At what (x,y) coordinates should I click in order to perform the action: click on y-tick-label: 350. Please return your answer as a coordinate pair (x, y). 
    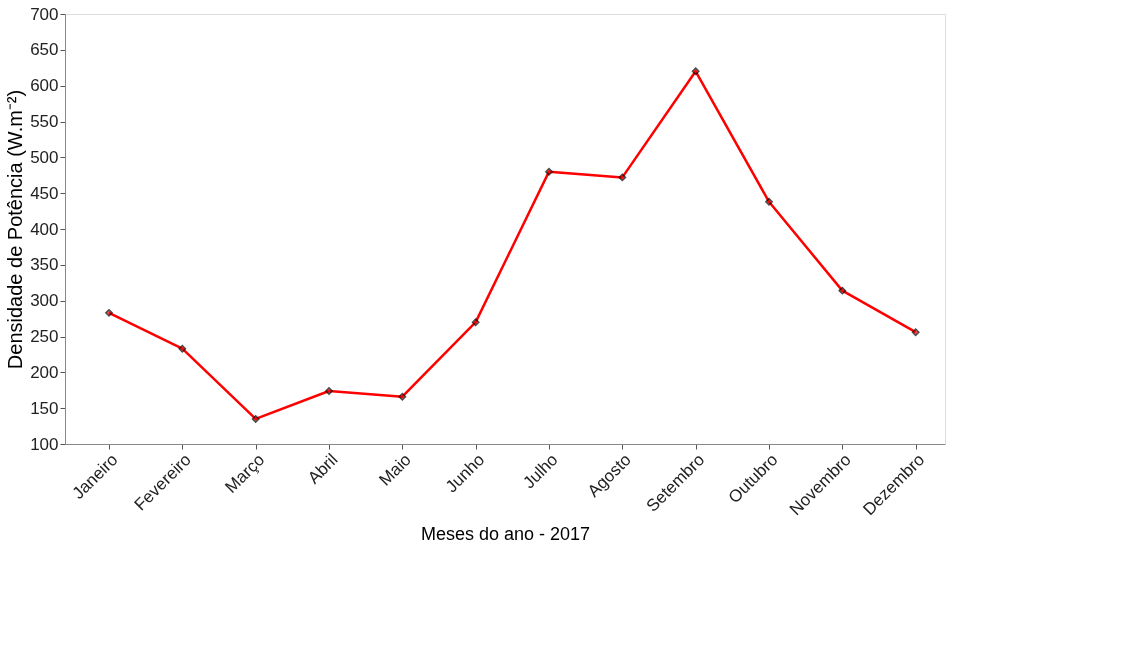
    Looking at the image, I should click on (44, 265).